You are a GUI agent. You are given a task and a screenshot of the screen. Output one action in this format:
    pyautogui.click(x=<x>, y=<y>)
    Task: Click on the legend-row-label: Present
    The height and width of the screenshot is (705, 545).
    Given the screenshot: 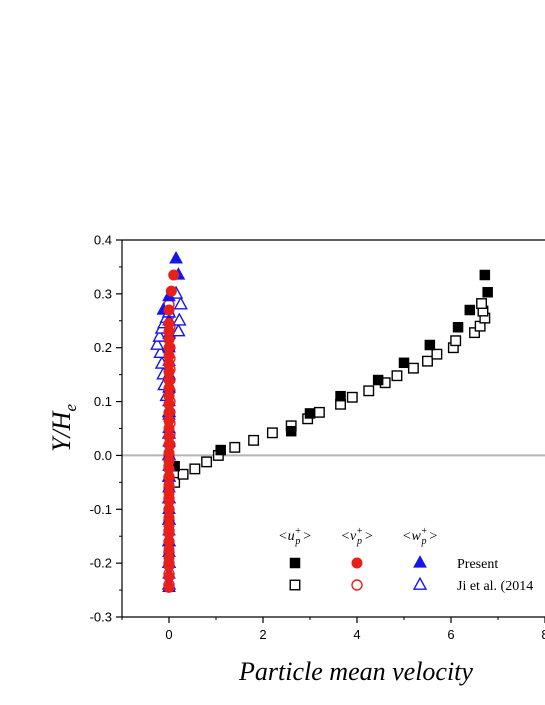 What is the action you would take?
    pyautogui.click(x=477, y=564)
    